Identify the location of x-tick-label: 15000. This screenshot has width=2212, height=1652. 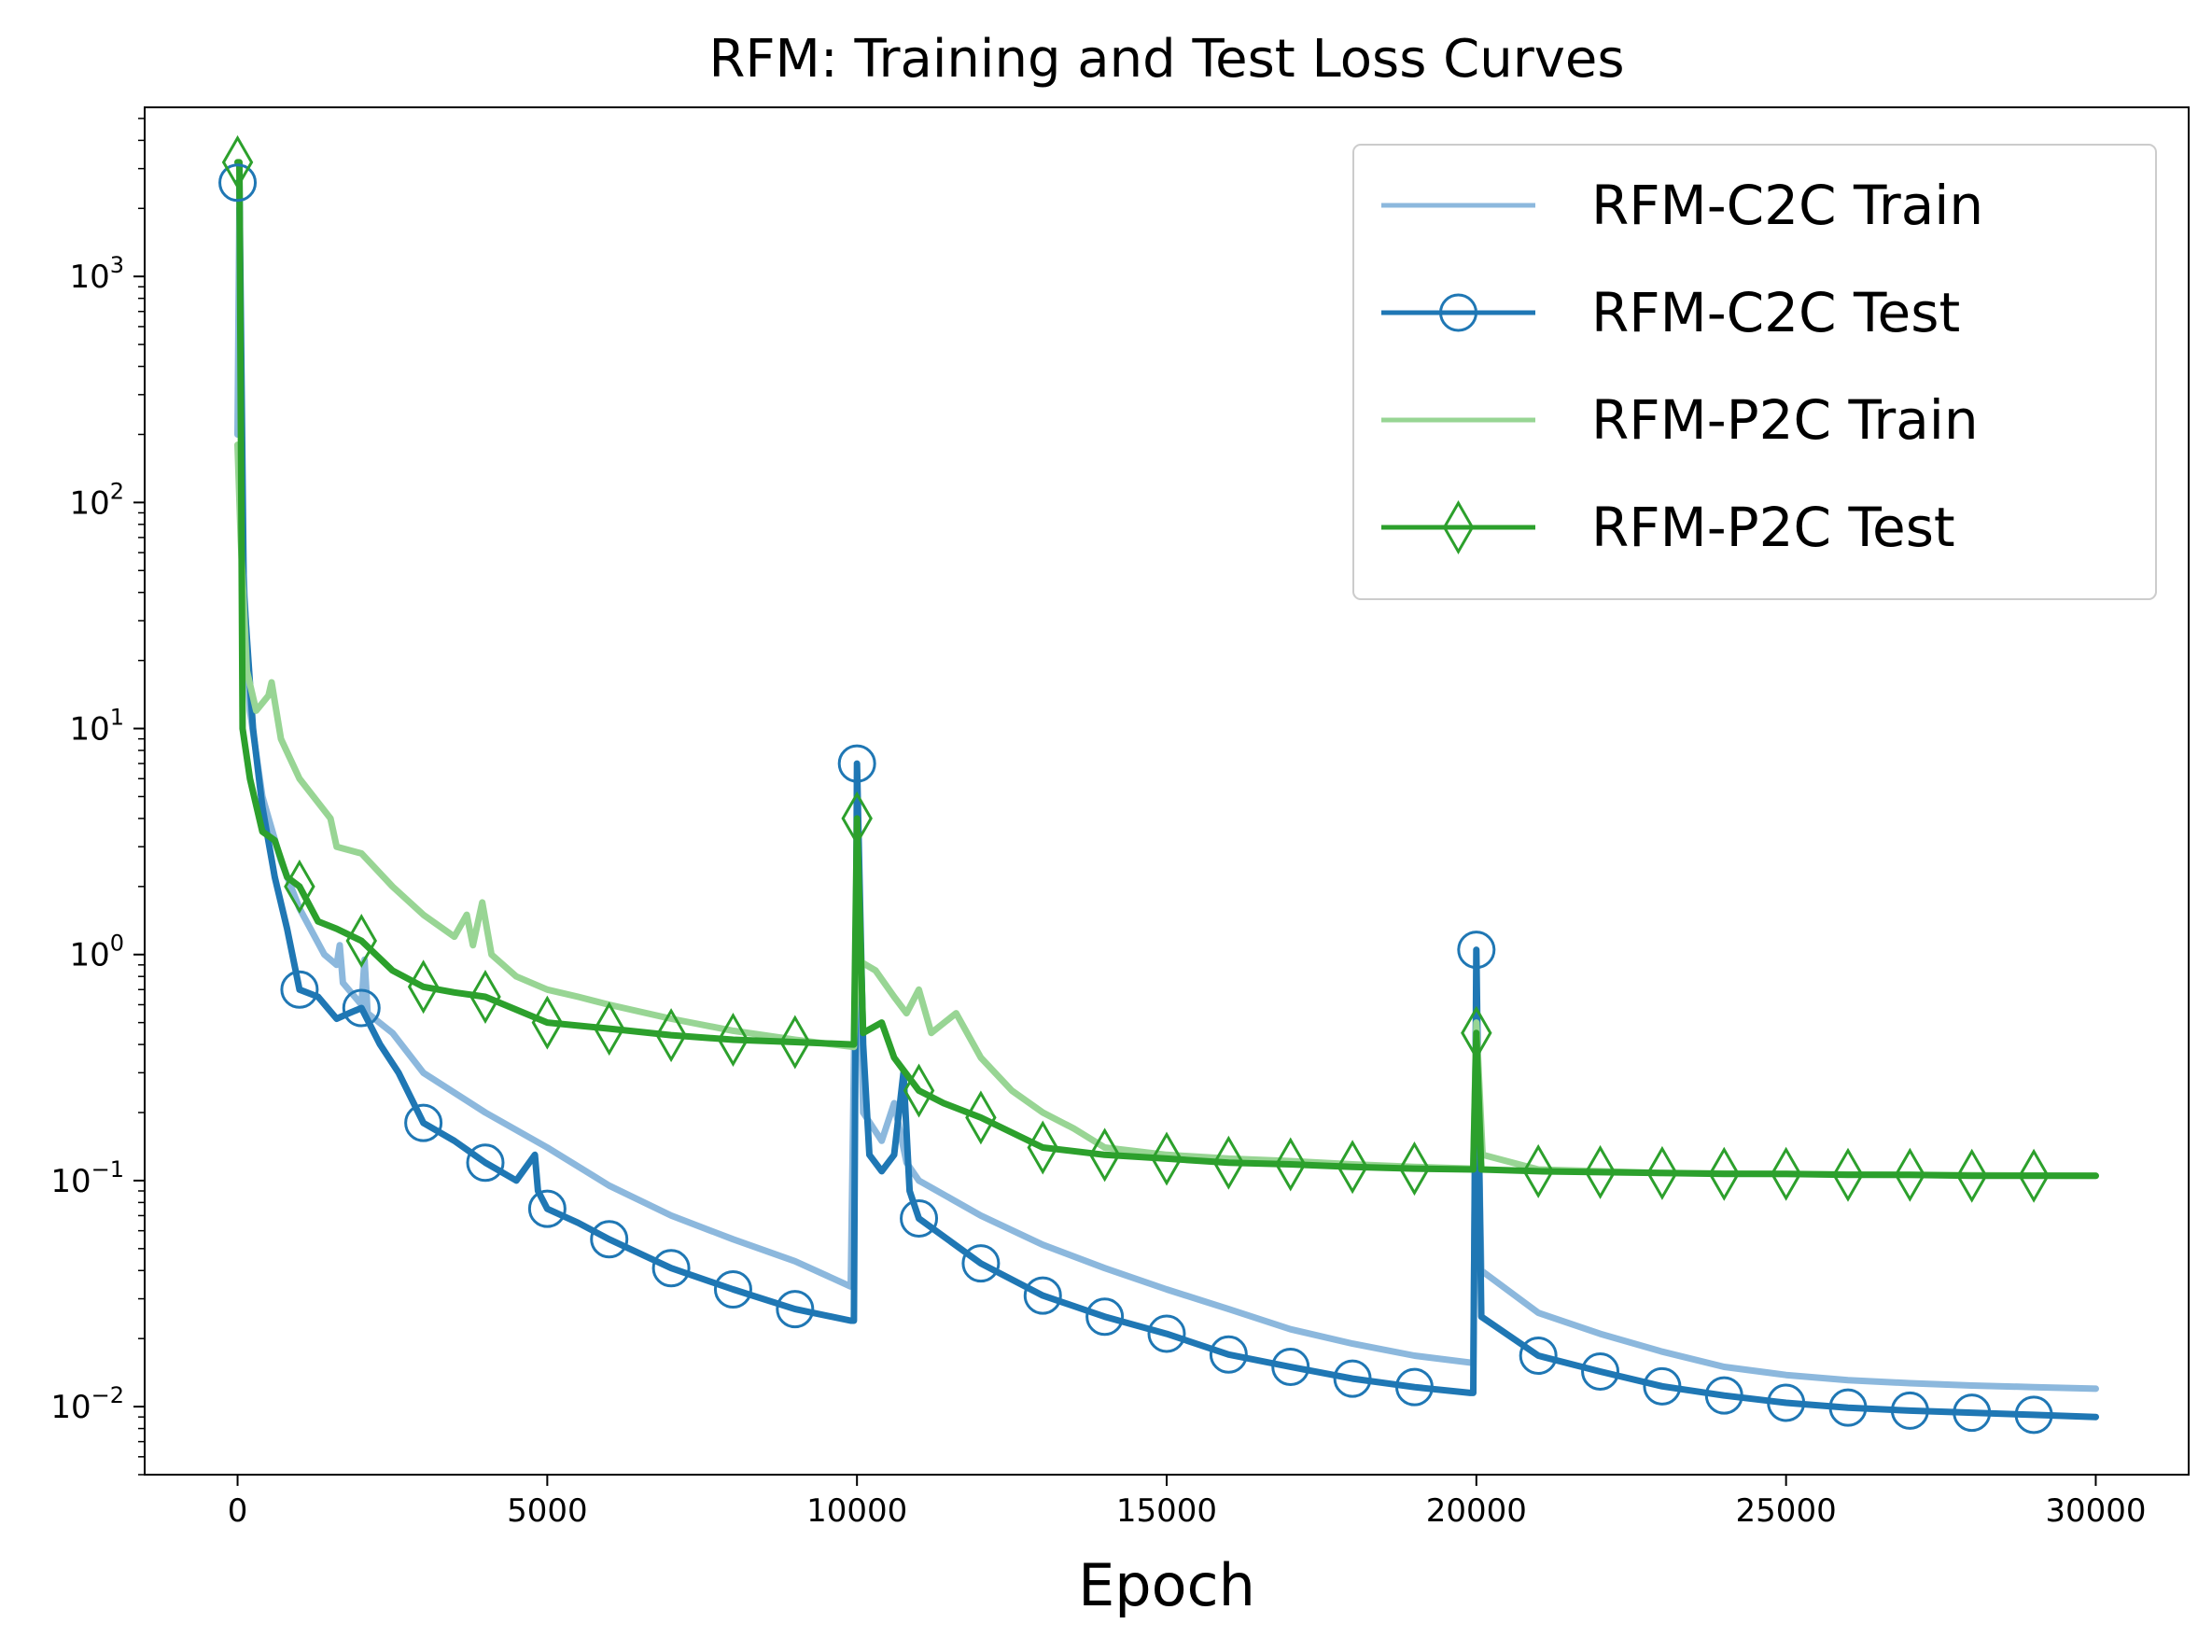
(1166, 1511).